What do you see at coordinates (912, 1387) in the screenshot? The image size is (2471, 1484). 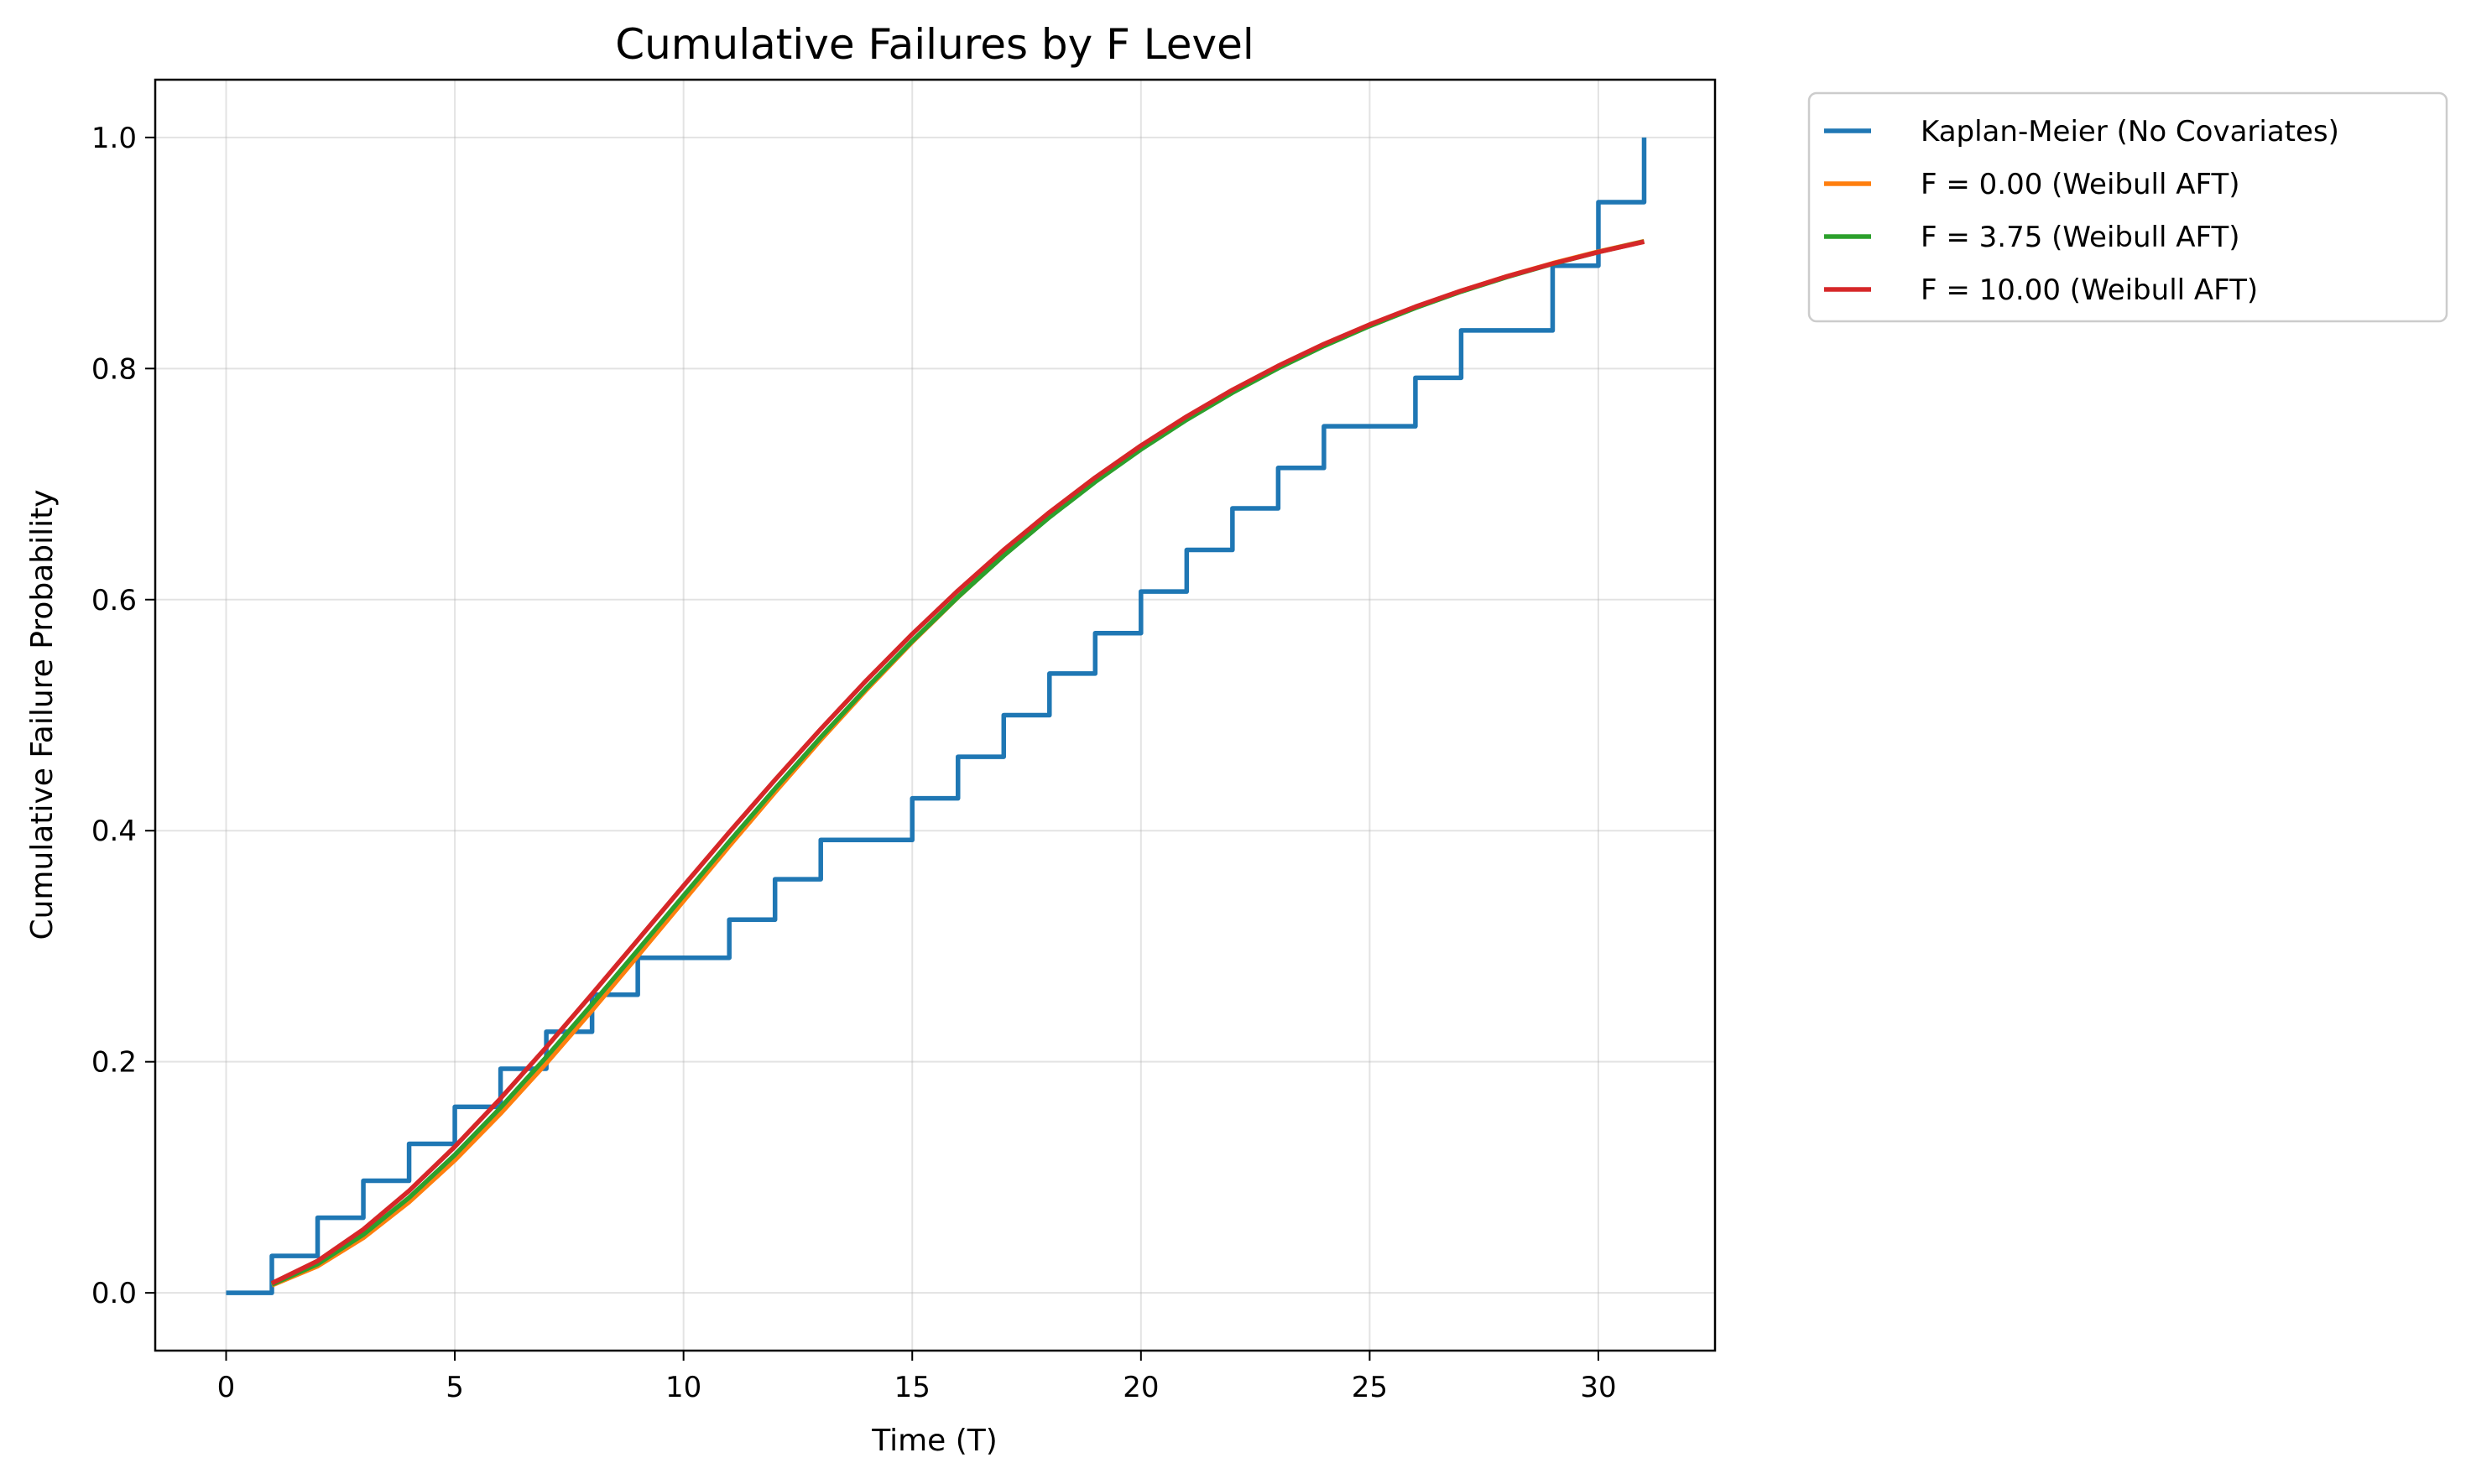 I see `x-tick-label: 15` at bounding box center [912, 1387].